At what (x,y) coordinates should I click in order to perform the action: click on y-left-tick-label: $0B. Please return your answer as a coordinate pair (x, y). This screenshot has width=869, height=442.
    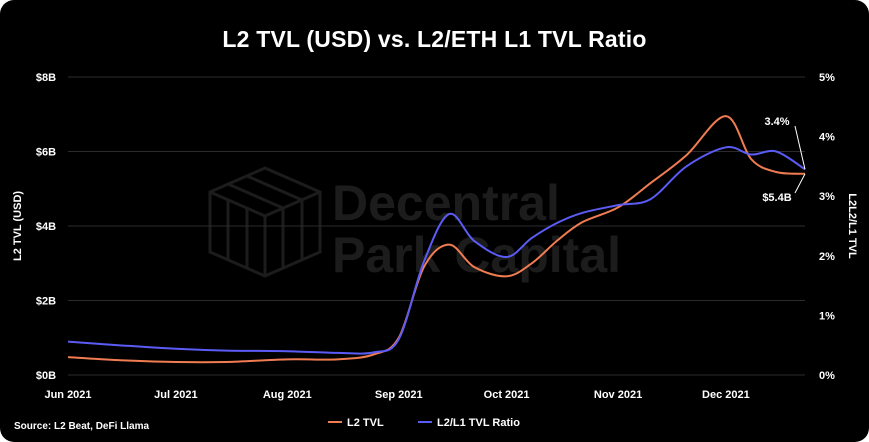
    Looking at the image, I should click on (46, 376).